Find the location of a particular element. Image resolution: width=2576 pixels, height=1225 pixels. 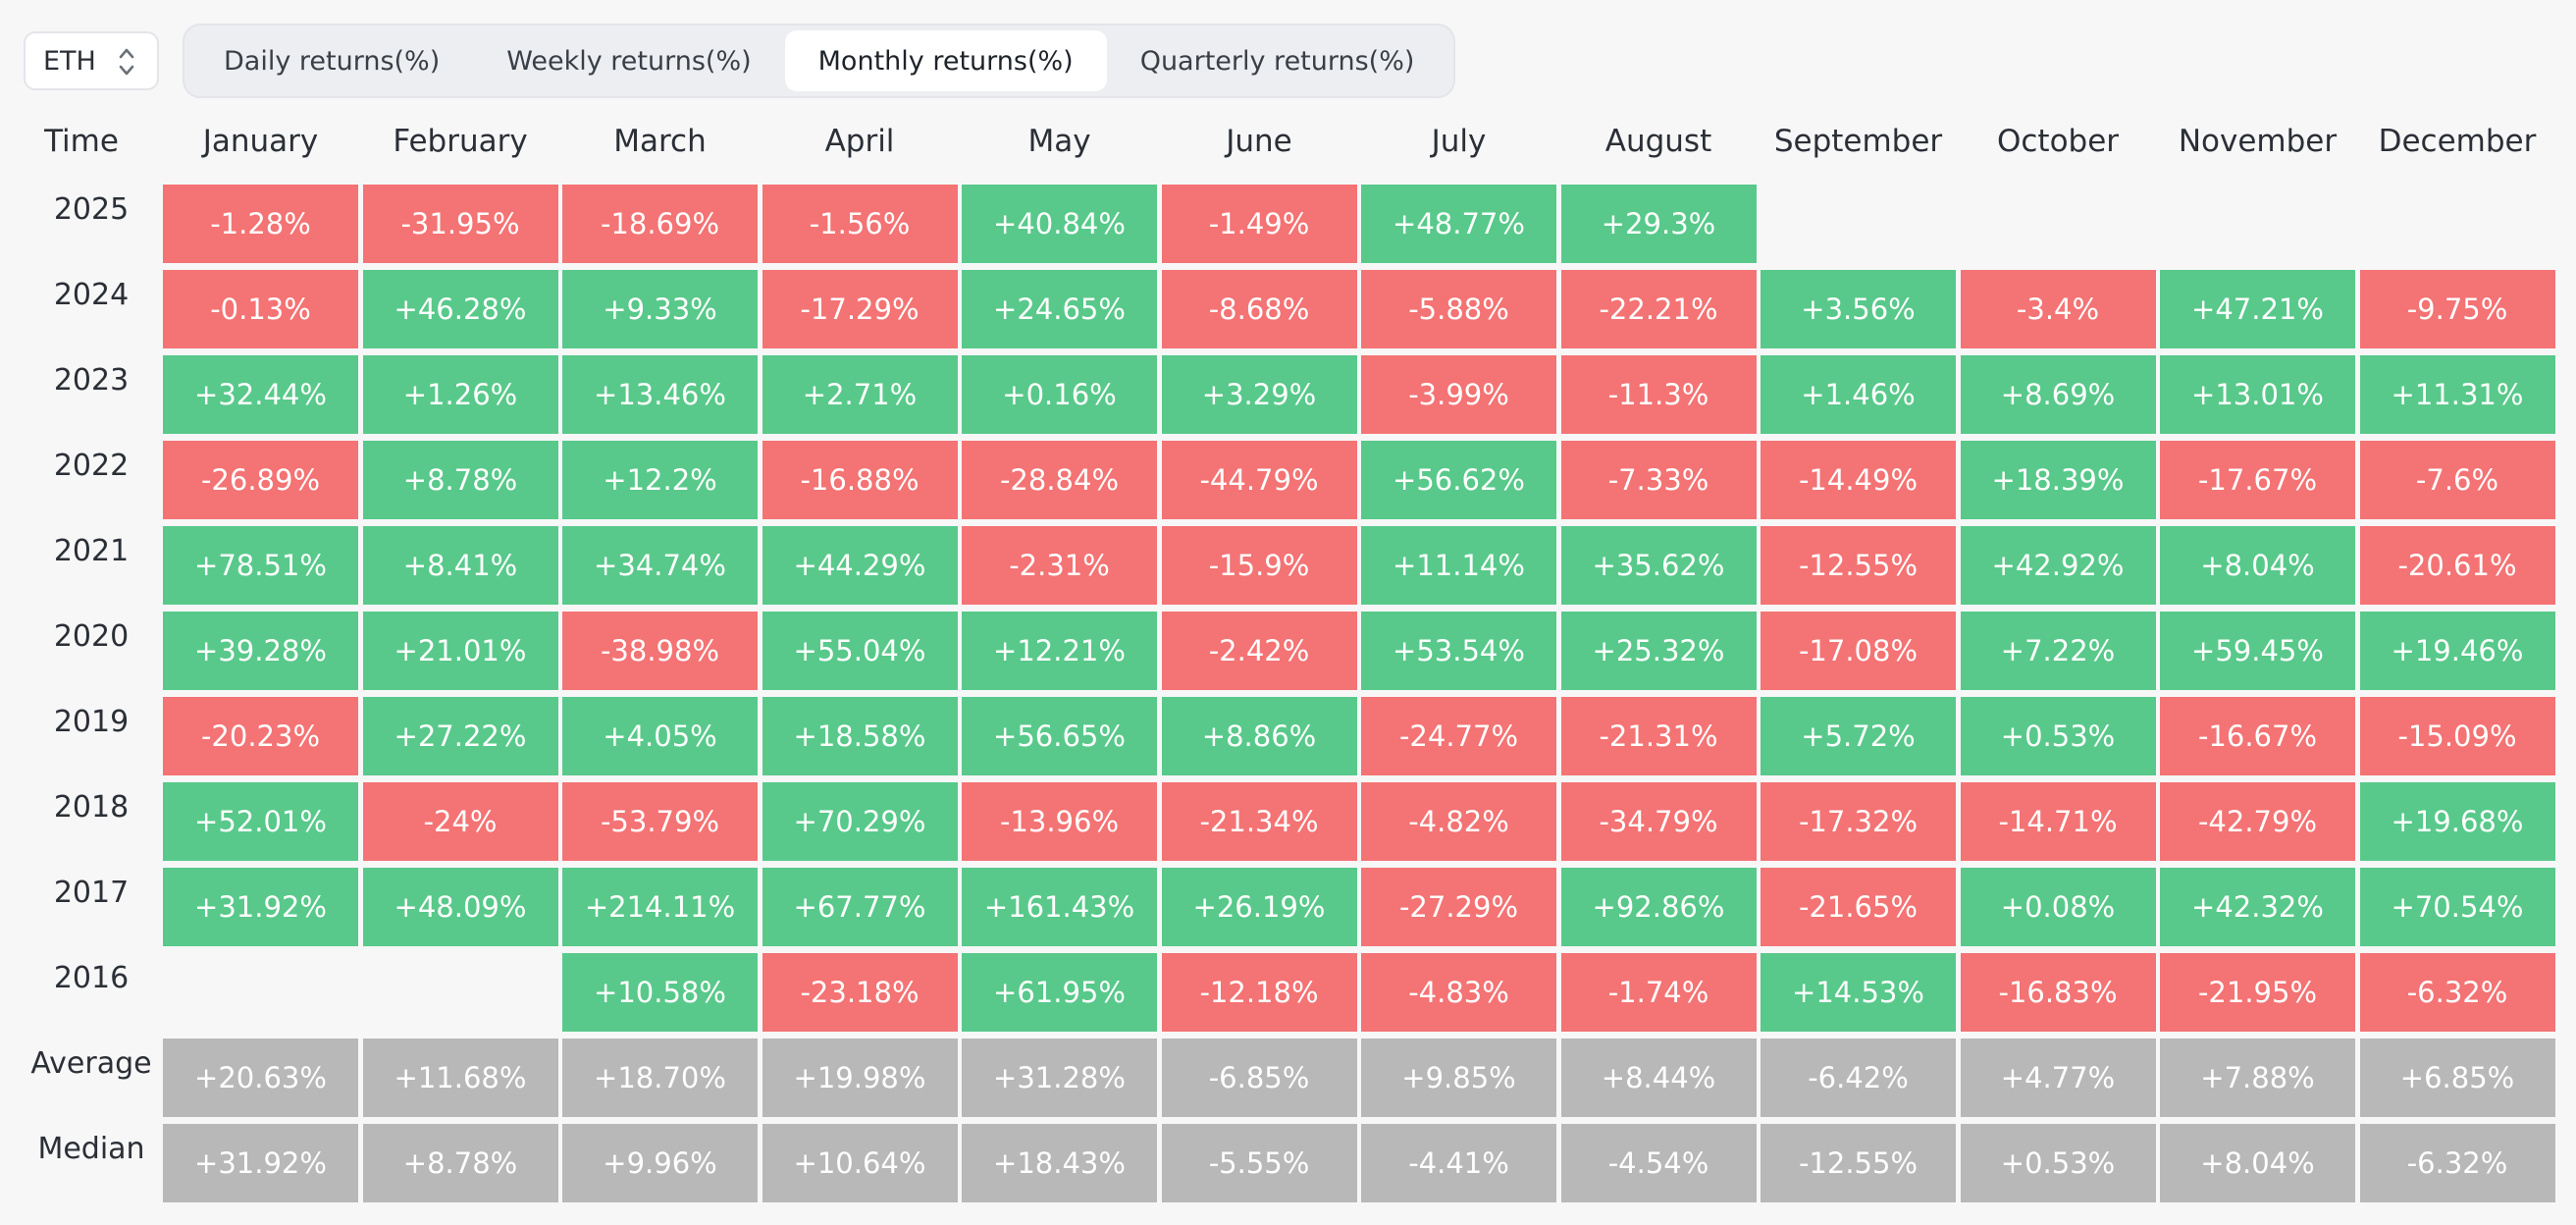

return-cell: +0.16% is located at coordinates (1059, 394).